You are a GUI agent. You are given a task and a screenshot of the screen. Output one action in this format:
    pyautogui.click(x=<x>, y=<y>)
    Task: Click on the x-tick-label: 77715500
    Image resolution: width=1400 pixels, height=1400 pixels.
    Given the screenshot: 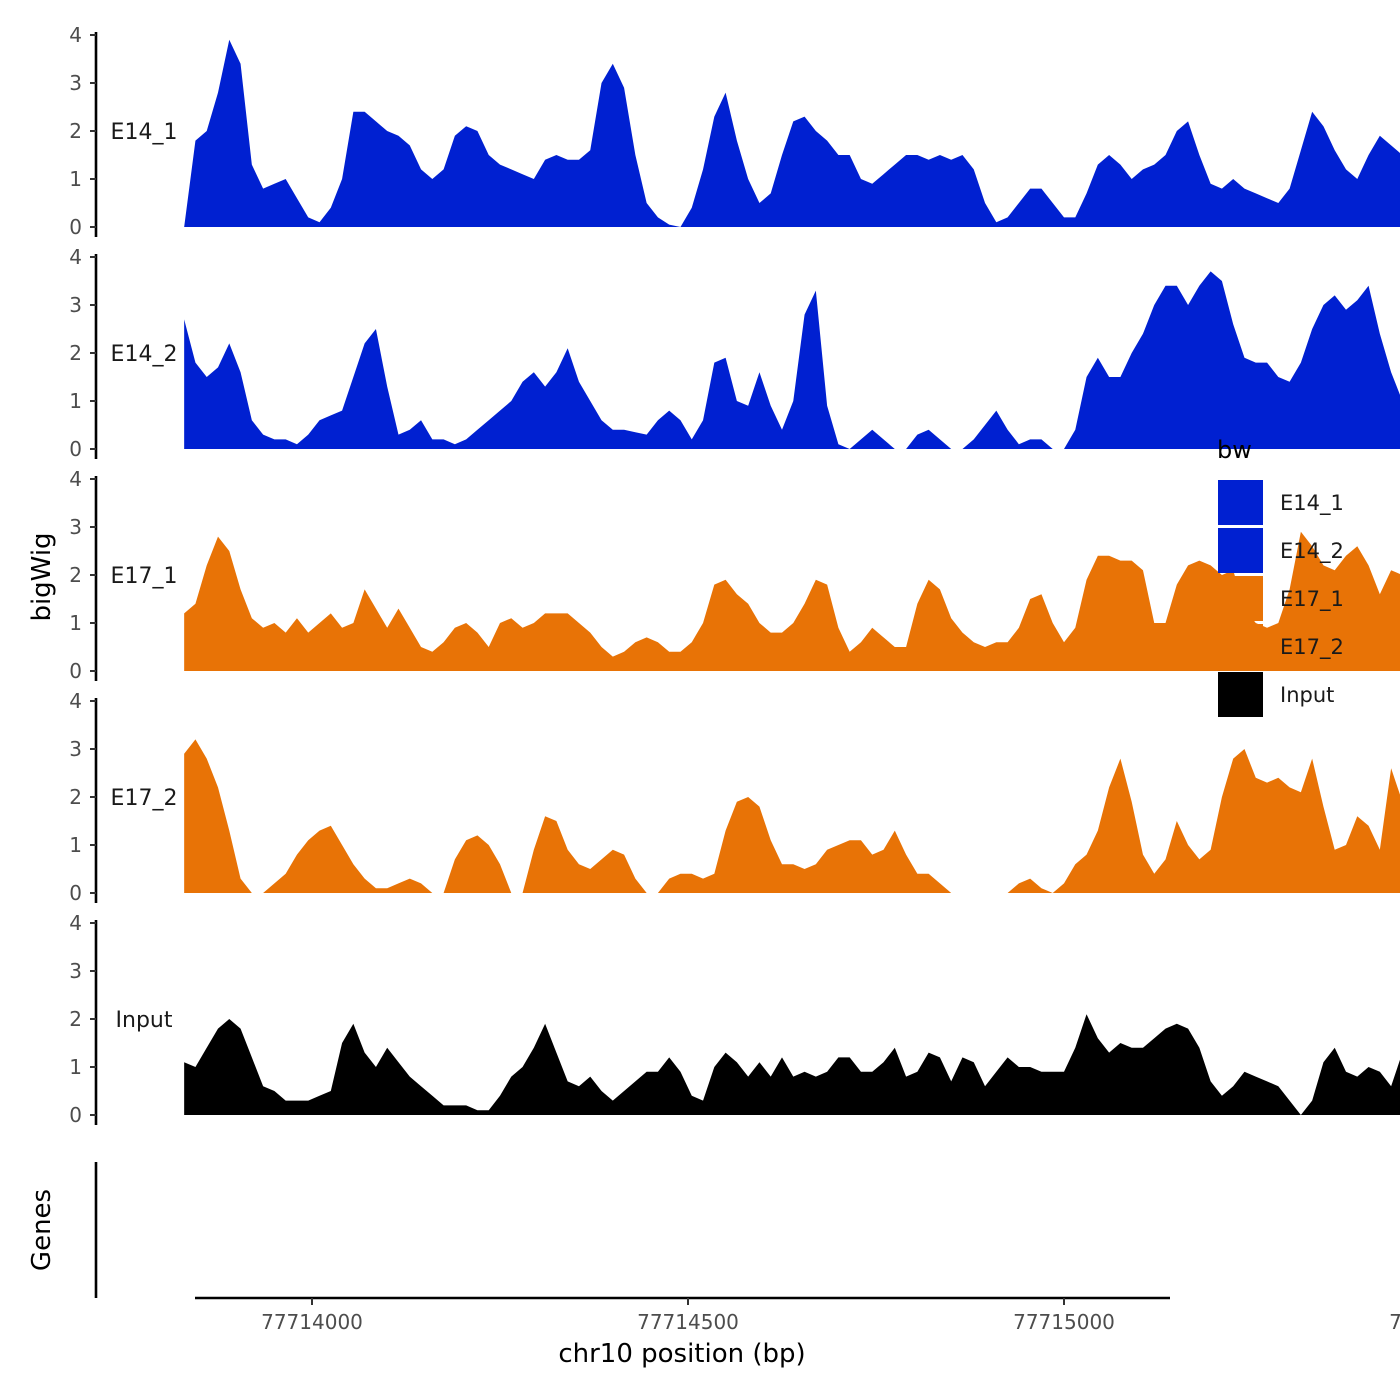 What is the action you would take?
    pyautogui.click(x=1394, y=1322)
    